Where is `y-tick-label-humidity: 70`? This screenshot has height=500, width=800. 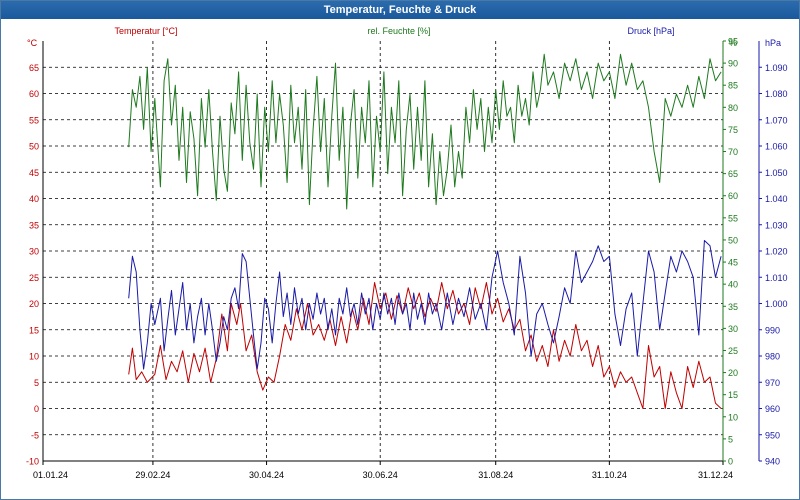
y-tick-label-humidity: 70 is located at coordinates (733, 152).